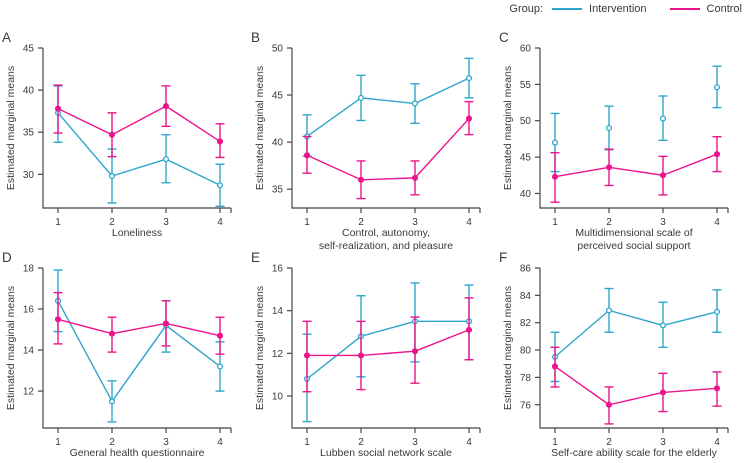 The height and width of the screenshot is (463, 745). I want to click on panel-letter-d: D, so click(7, 257).